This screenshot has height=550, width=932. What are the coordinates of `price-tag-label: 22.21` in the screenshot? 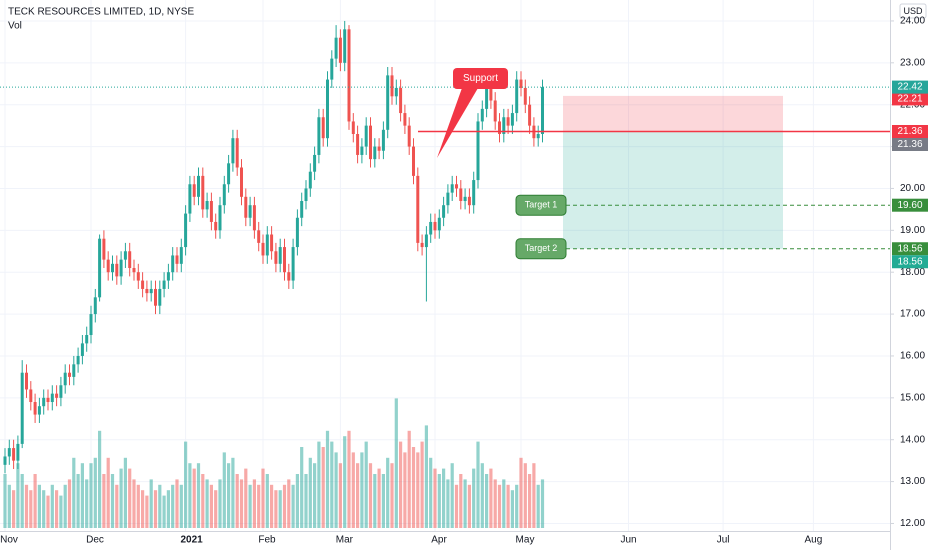 It's located at (909, 99).